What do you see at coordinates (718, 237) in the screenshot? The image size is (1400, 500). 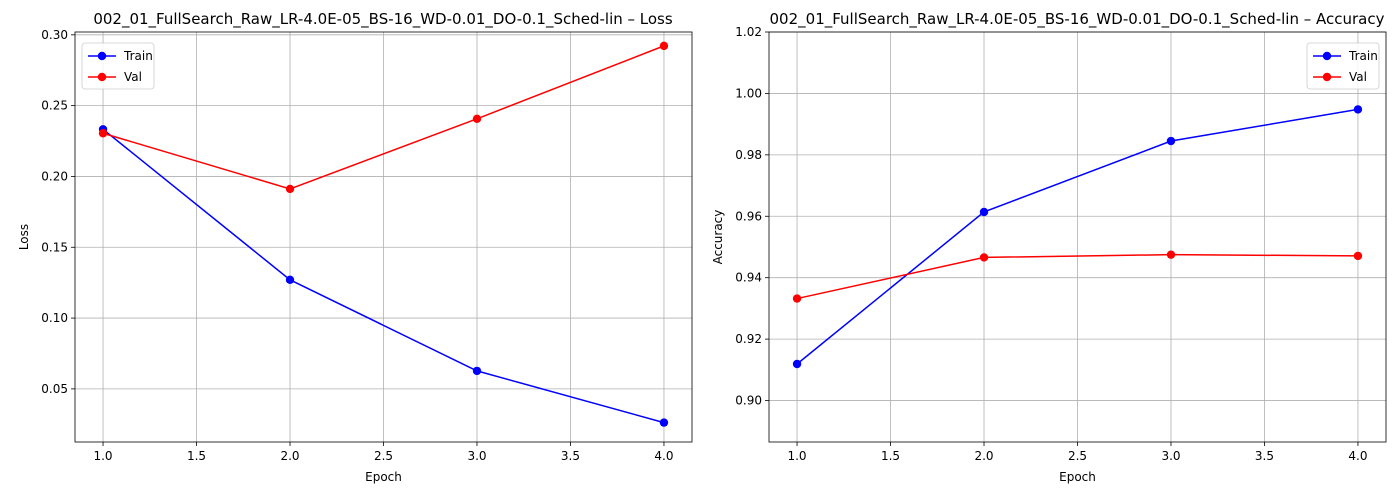 I see `y-axis-label: Accuracy` at bounding box center [718, 237].